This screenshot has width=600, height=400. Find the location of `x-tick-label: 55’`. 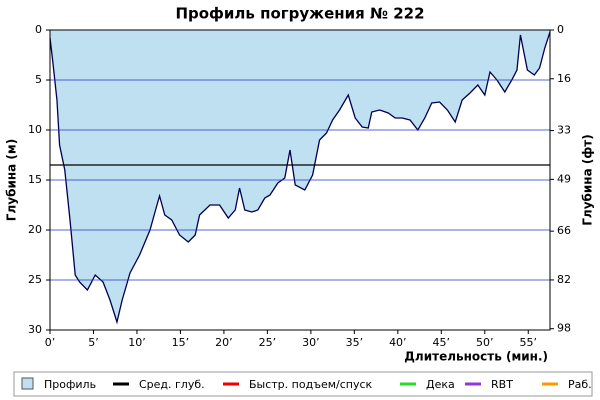

x-tick-label: 55’ is located at coordinates (529, 342).